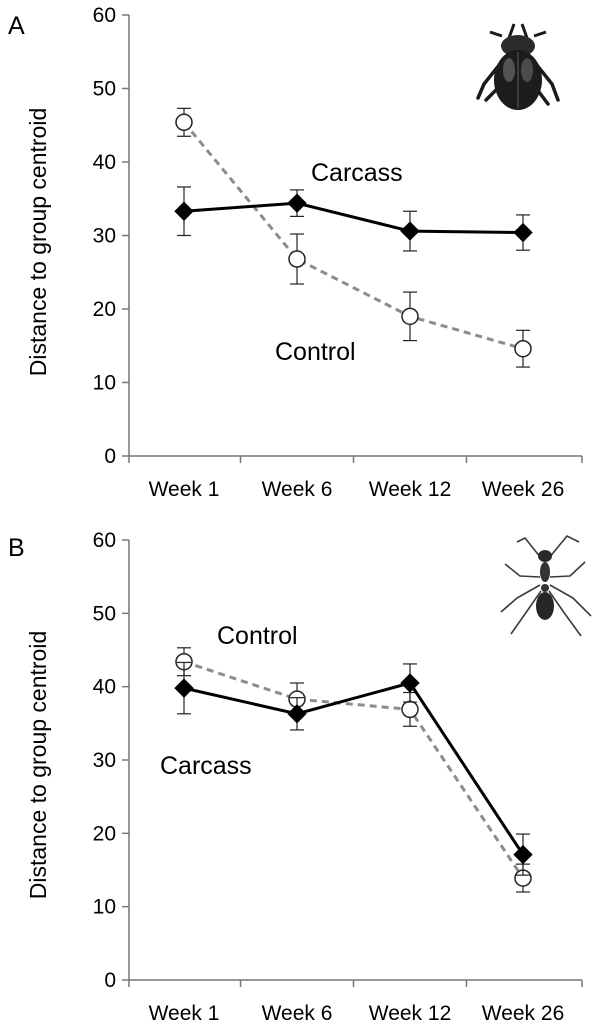  I want to click on y-tick-label-b: 0, so click(110, 980).